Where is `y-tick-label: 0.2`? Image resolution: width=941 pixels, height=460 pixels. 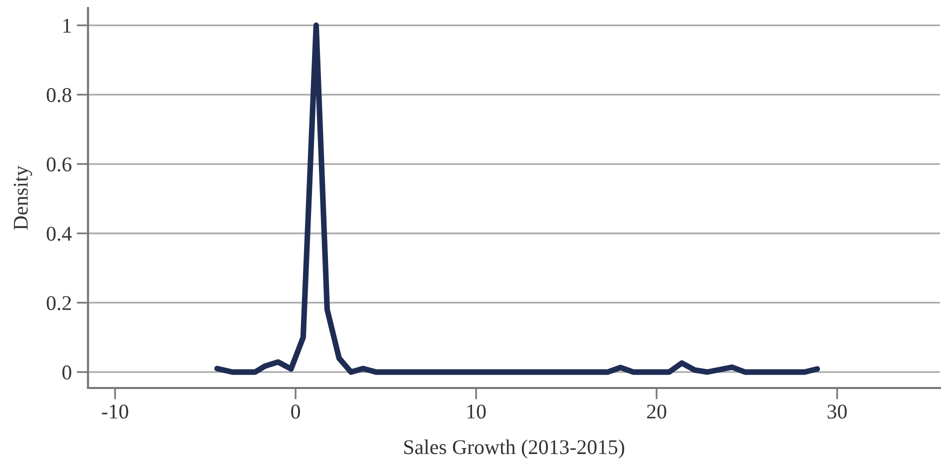
y-tick-label: 0.2 is located at coordinates (58, 303).